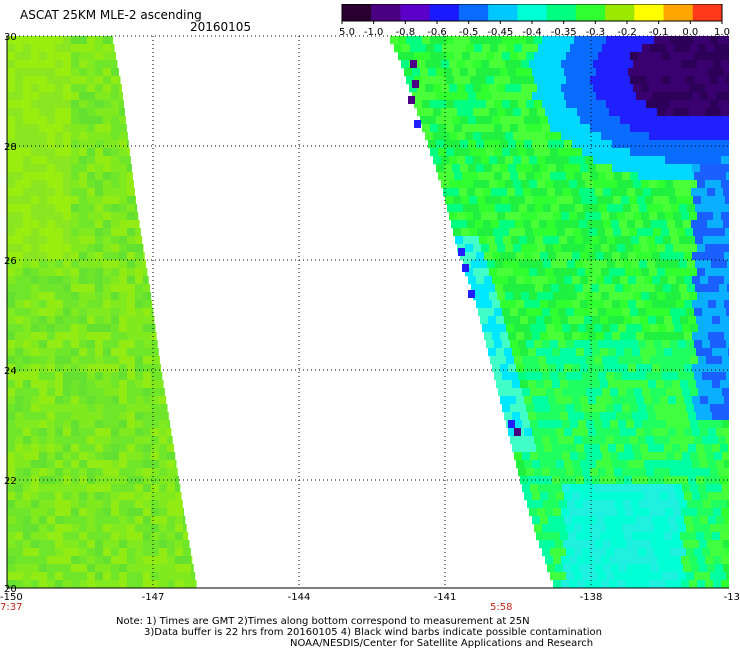  Describe the element at coordinates (10, 589) in the screenshot. I see `lat-label: 20` at that location.